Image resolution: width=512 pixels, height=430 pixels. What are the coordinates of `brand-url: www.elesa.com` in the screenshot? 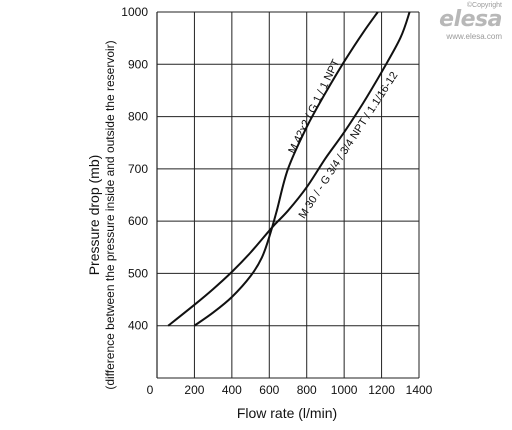 It's located at (474, 36).